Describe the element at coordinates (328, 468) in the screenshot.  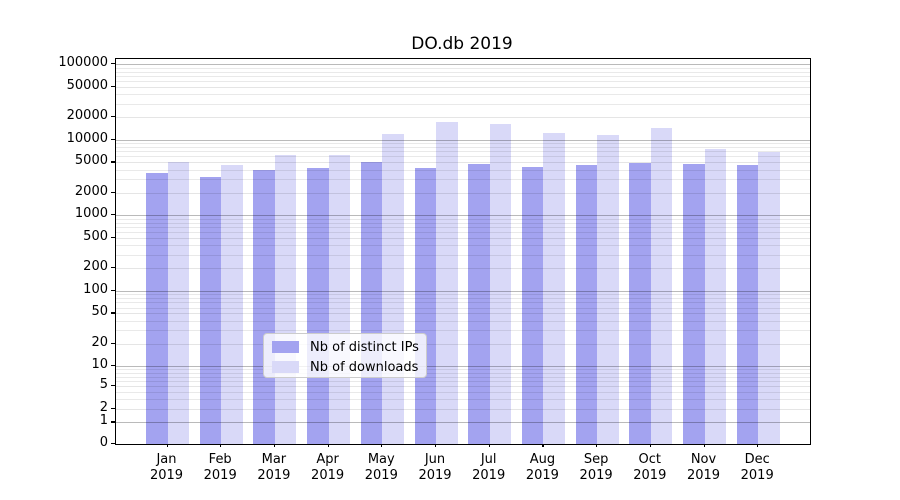
I see `x-tick-label-apr: Apr 2019` at that location.